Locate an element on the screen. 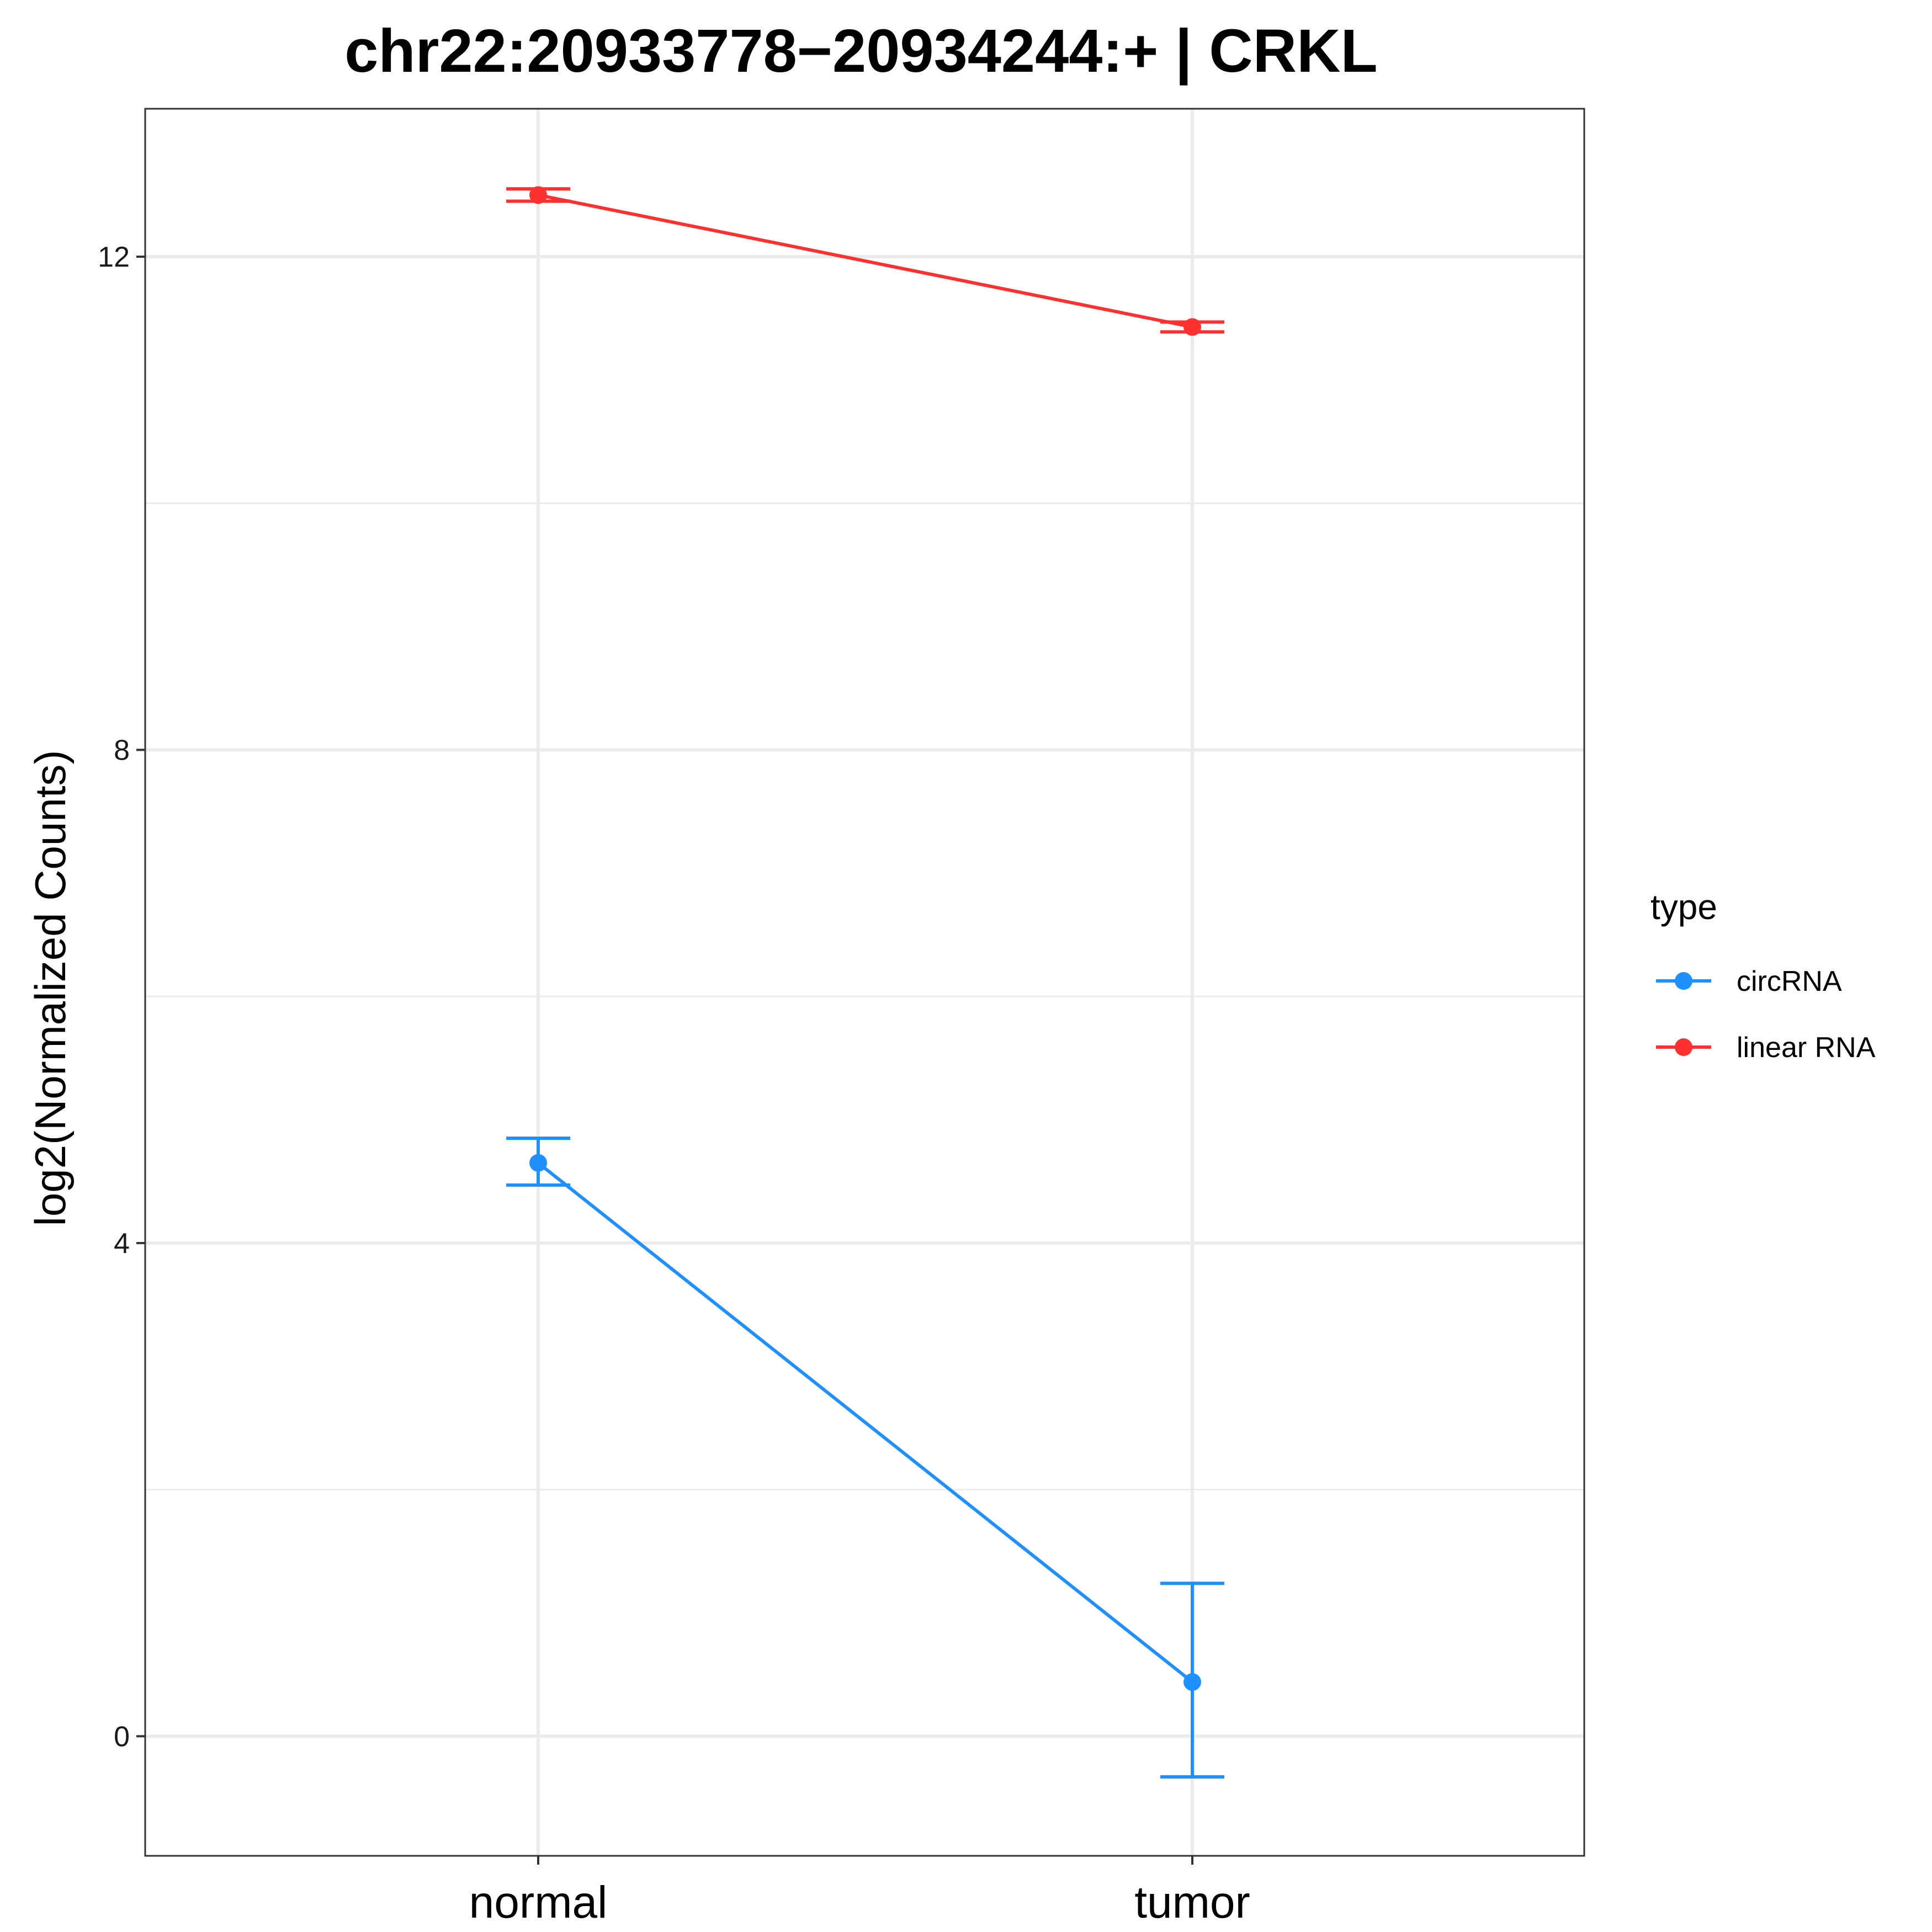 Image resolution: width=1932 pixels, height=1932 pixels. chart-title: chr22:20933778−20934244:+ | CRKL is located at coordinates (861, 51).